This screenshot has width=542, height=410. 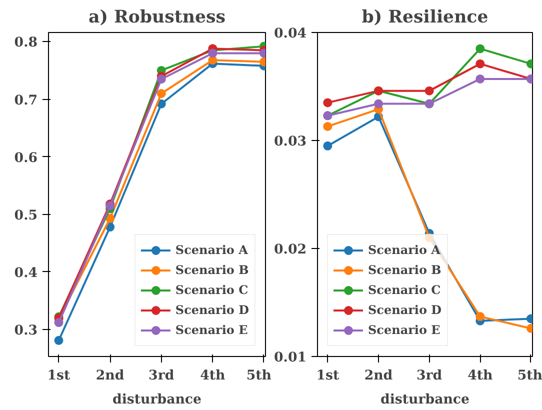 What do you see at coordinates (26, 215) in the screenshot?
I see `y-tick-label: 0.5` at bounding box center [26, 215].